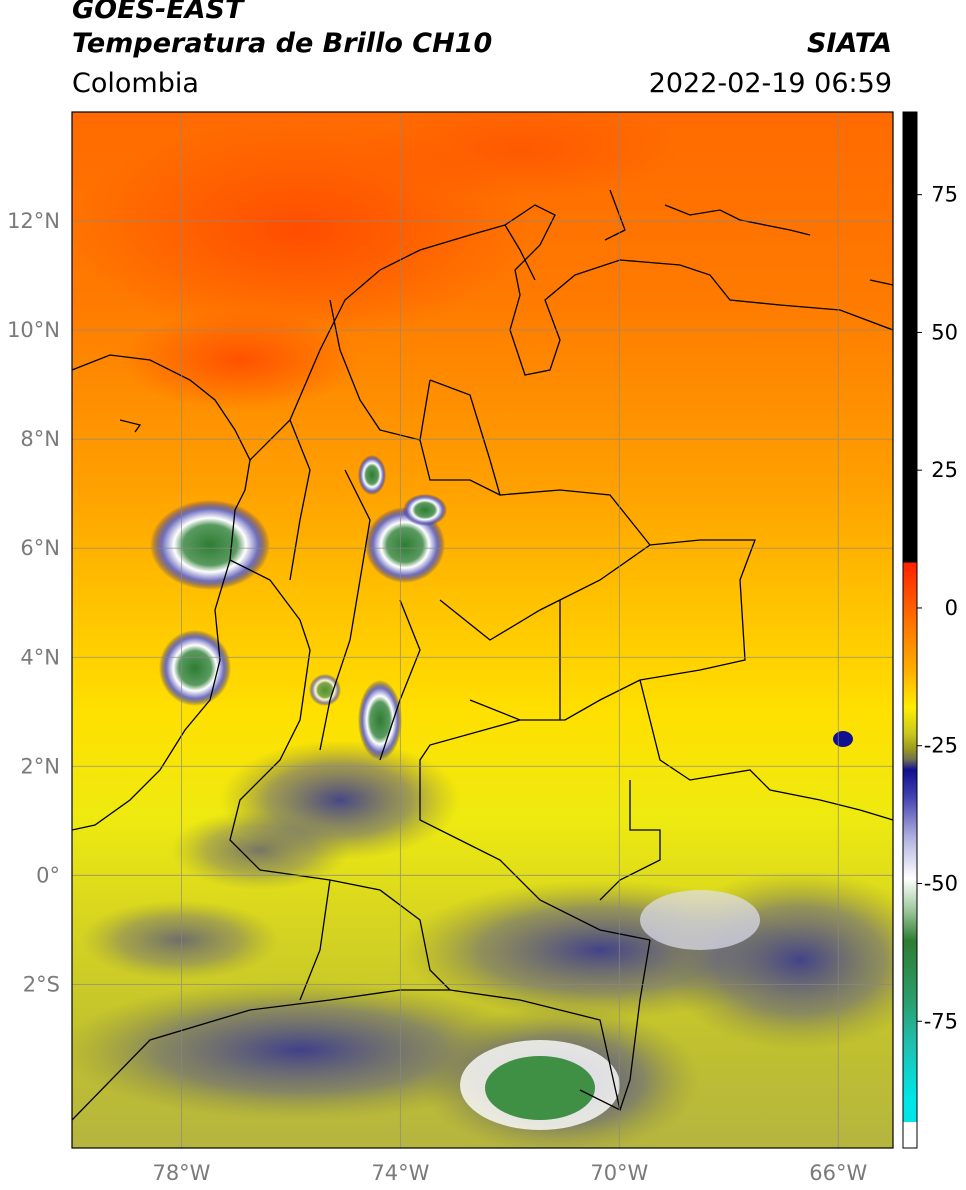  Describe the element at coordinates (400, 1173) in the screenshot. I see `lon-tick-label: 74°W` at that location.